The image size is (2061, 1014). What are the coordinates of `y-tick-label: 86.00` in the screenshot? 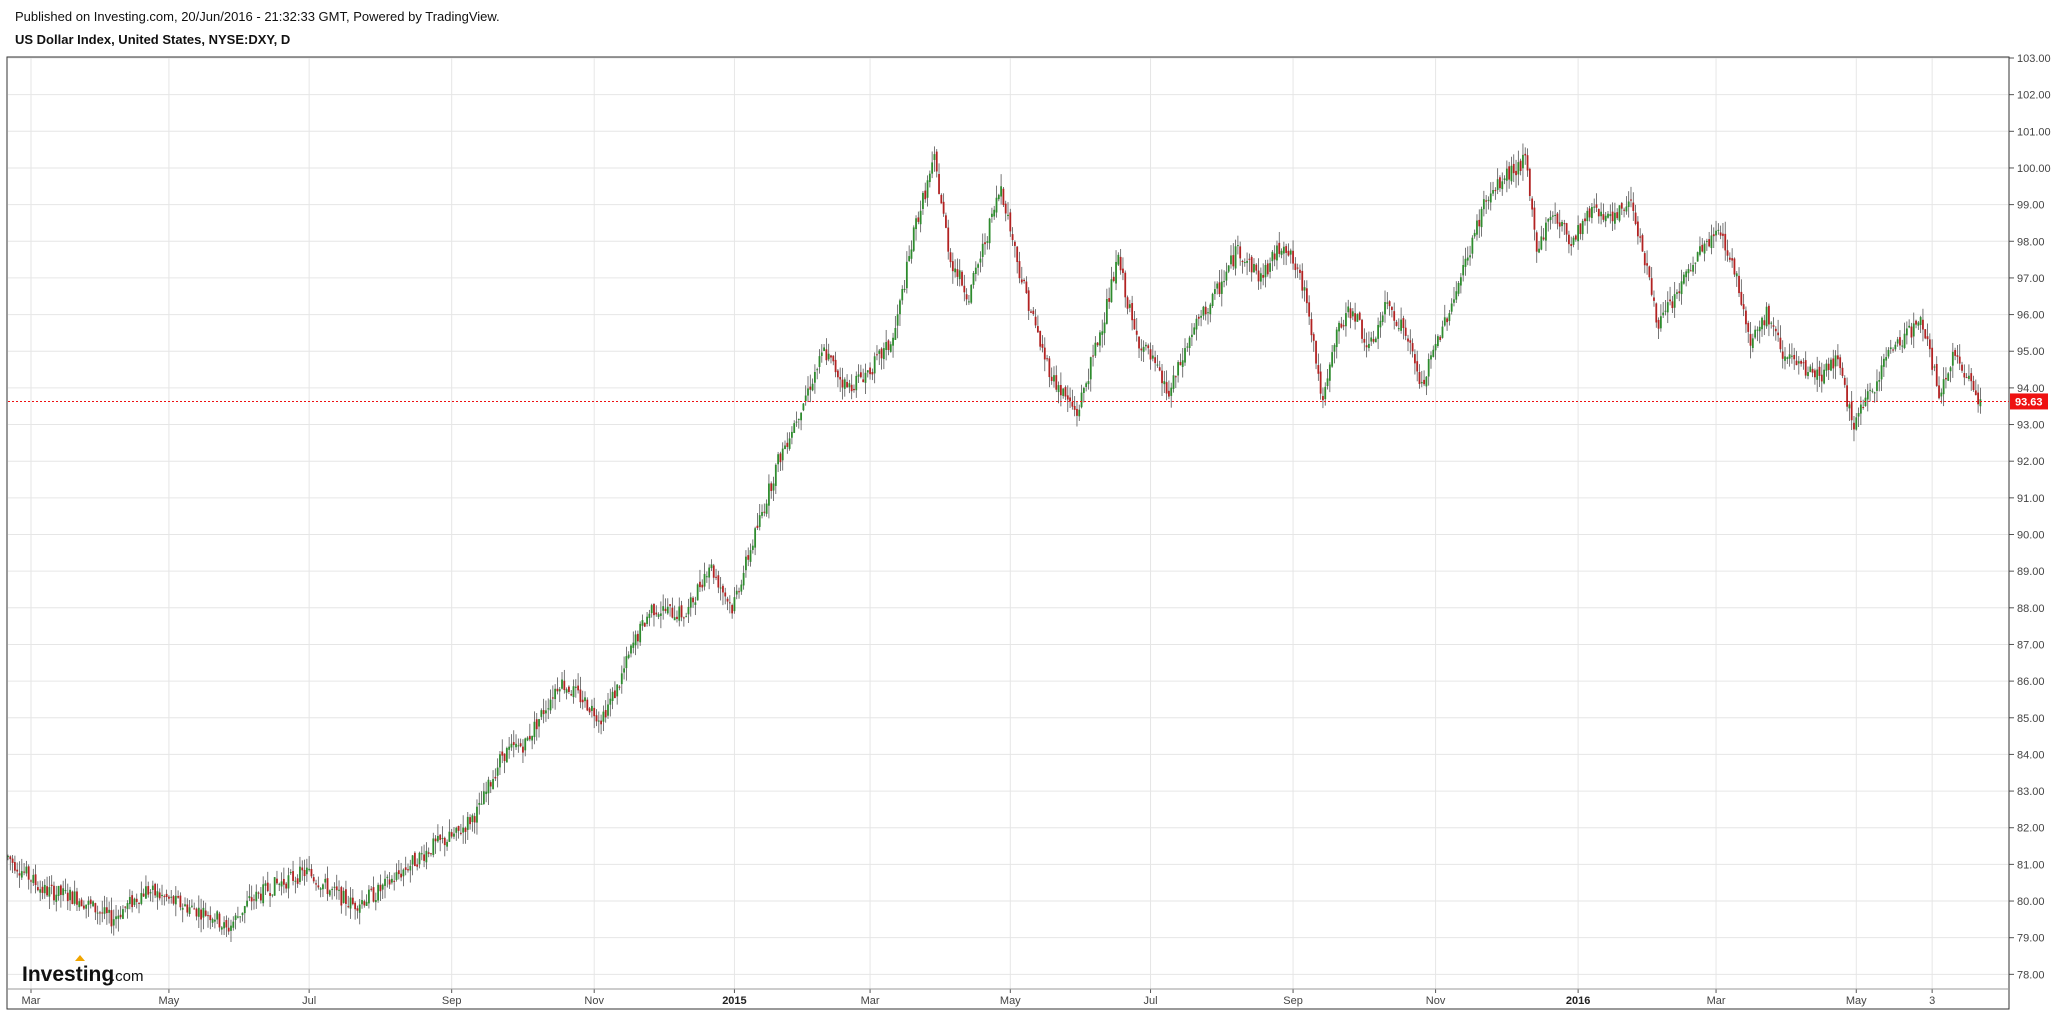 It's located at (2031, 682).